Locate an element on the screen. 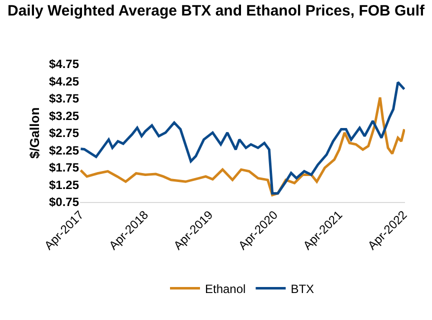 This screenshot has height=320, width=432. y-tick-label: $2.75 is located at coordinates (64, 133).